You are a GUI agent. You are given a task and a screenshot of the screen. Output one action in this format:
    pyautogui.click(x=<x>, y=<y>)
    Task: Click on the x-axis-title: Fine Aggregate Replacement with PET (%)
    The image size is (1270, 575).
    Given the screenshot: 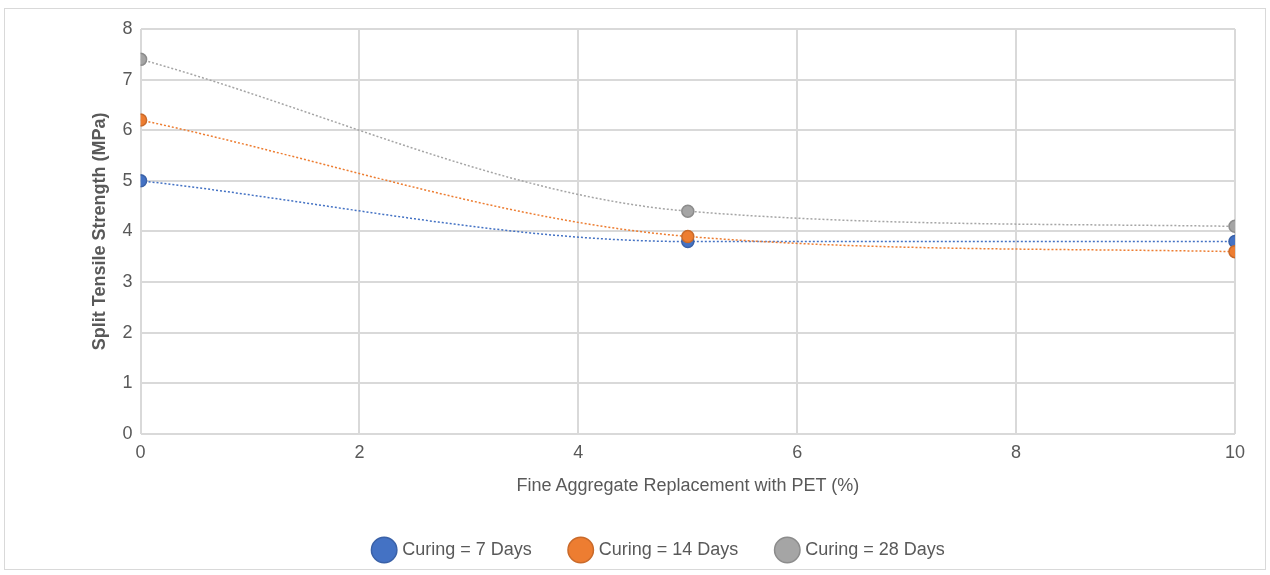 What is the action you would take?
    pyautogui.click(x=688, y=485)
    